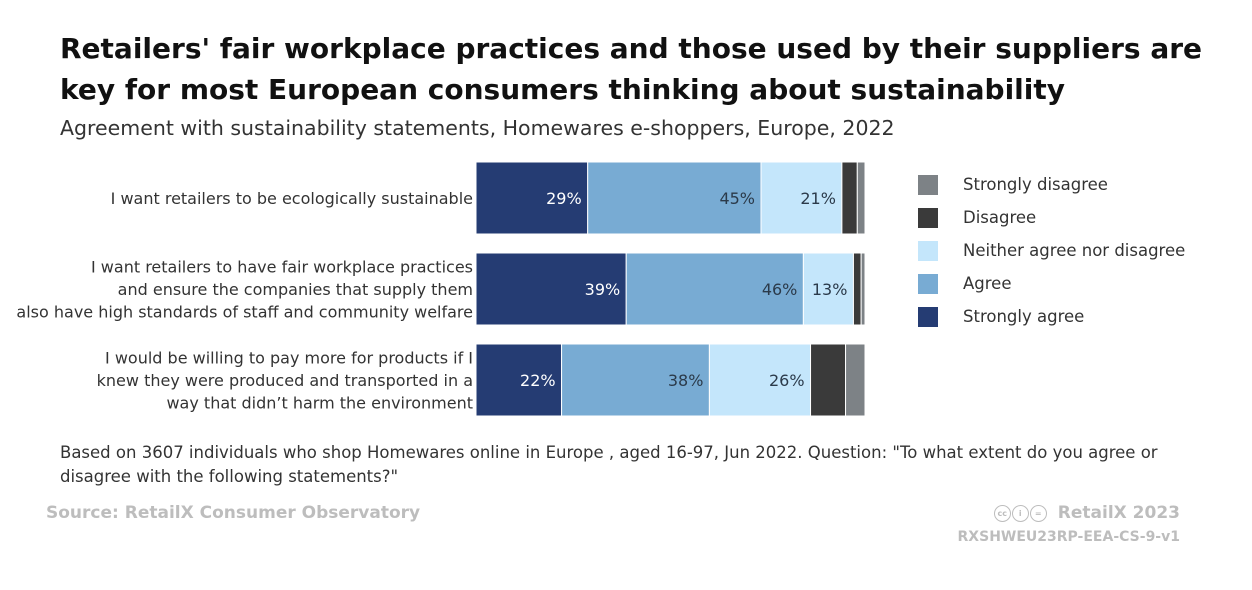  What do you see at coordinates (1024, 316) in the screenshot?
I see `legend-label: Strongly agree` at bounding box center [1024, 316].